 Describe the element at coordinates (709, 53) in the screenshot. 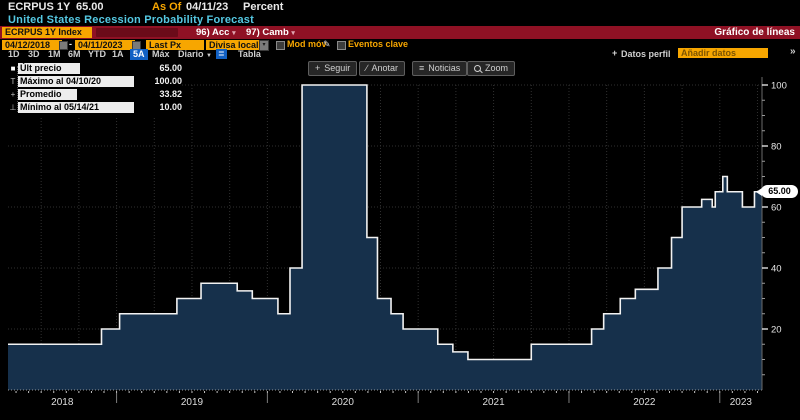

I see `add-data-placeholder: Añadir datos` at that location.